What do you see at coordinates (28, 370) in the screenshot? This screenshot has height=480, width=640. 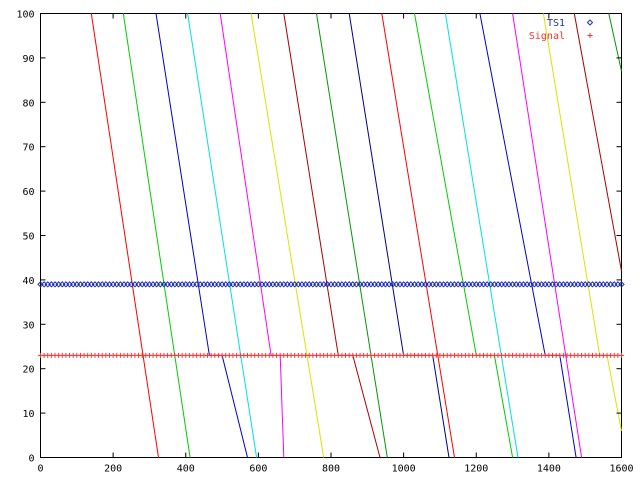 I see `y-tick-label: 20` at bounding box center [28, 370].